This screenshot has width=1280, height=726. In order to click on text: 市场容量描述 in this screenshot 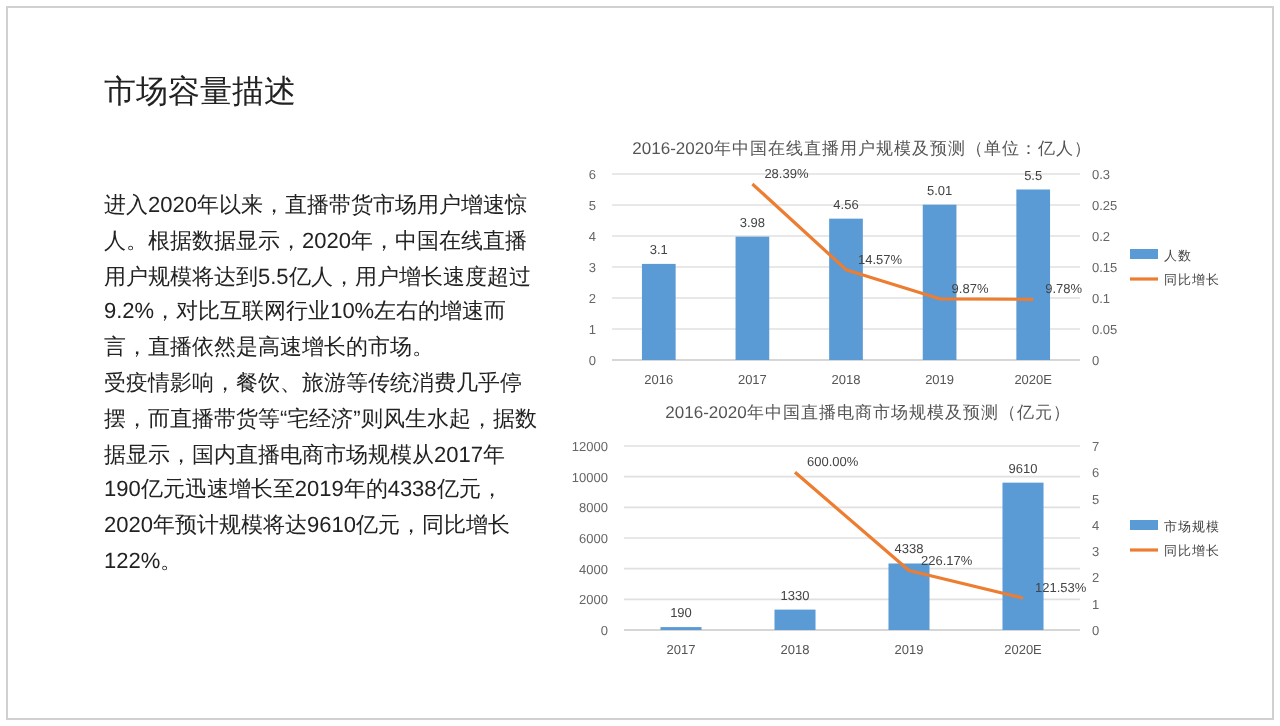, I will do `click(201, 93)`.